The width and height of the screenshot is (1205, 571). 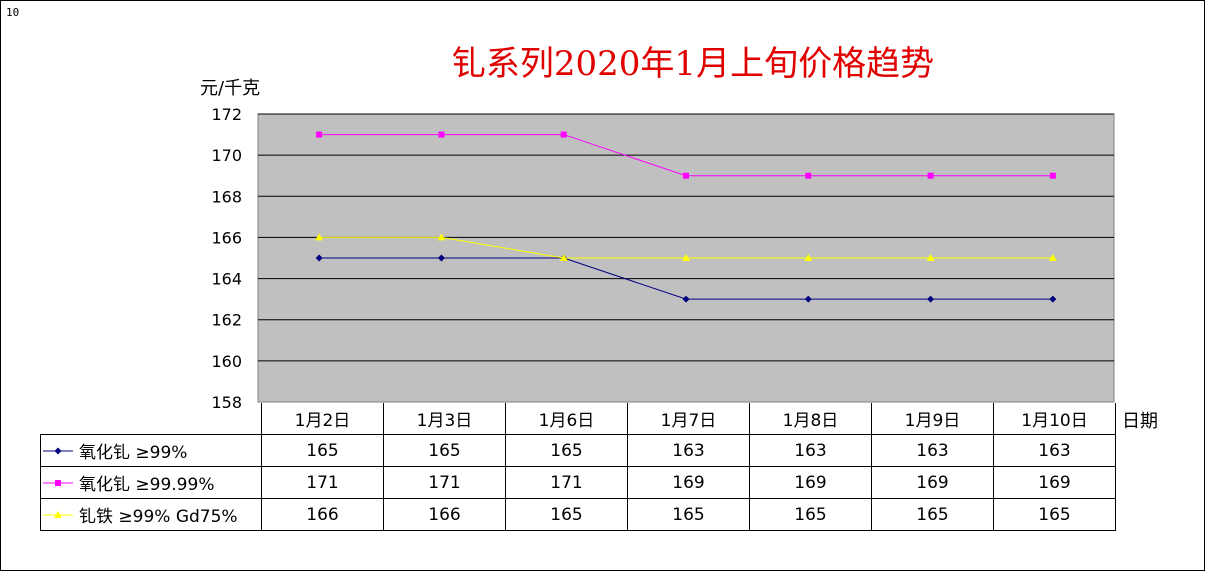 I want to click on y-tick-label: 170, so click(x=226, y=155).